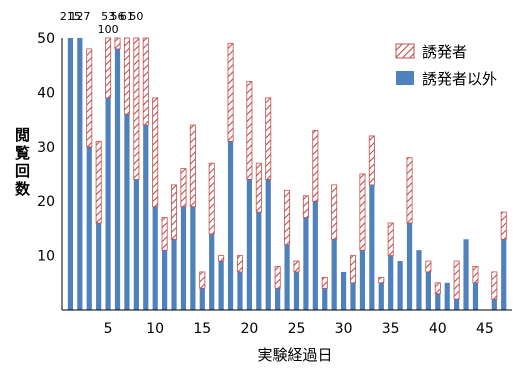 Image resolution: width=518 pixels, height=371 pixels. What do you see at coordinates (485, 329) in the screenshot?
I see `x-tick-label: 45` at bounding box center [485, 329].